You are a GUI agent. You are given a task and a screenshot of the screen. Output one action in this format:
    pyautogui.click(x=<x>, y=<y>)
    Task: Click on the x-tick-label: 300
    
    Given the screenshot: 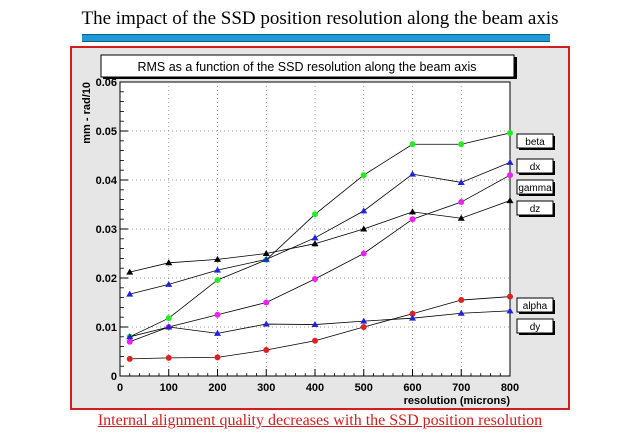 What is the action you would take?
    pyautogui.click(x=266, y=388)
    